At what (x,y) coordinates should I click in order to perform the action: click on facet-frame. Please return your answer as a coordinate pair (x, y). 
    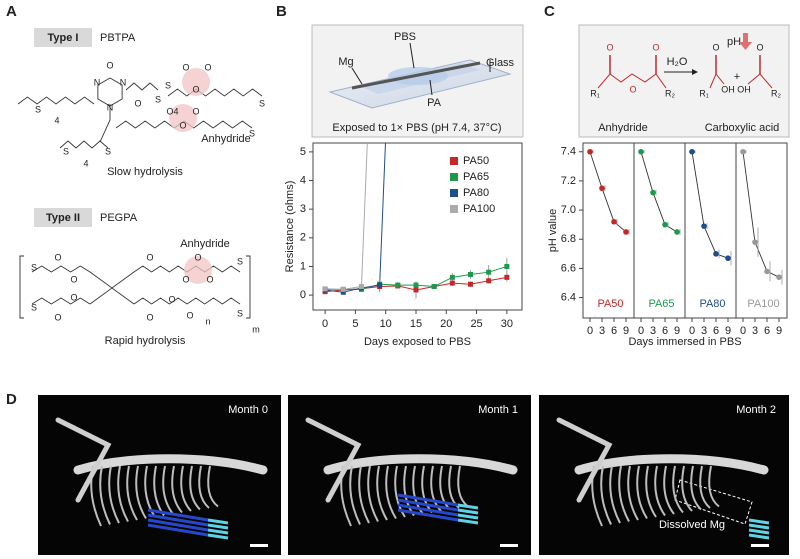
    Looking at the image, I should click on (710, 230).